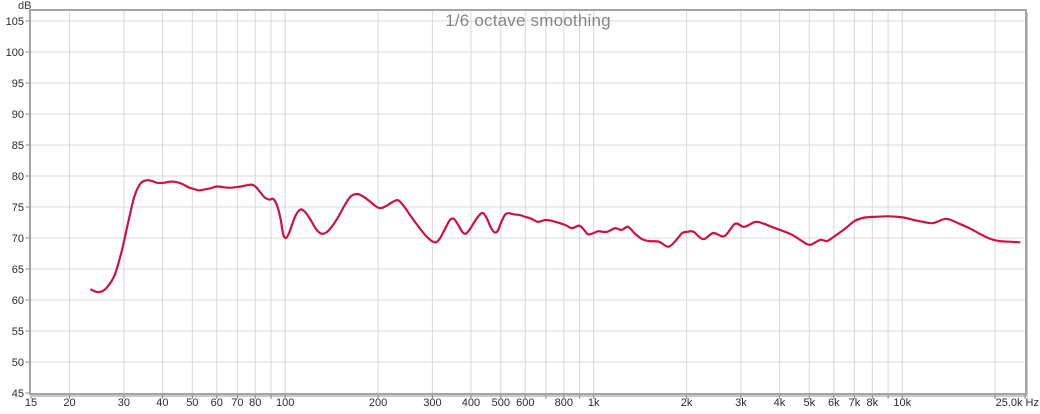  I want to click on x-tick-label: 300, so click(432, 403).